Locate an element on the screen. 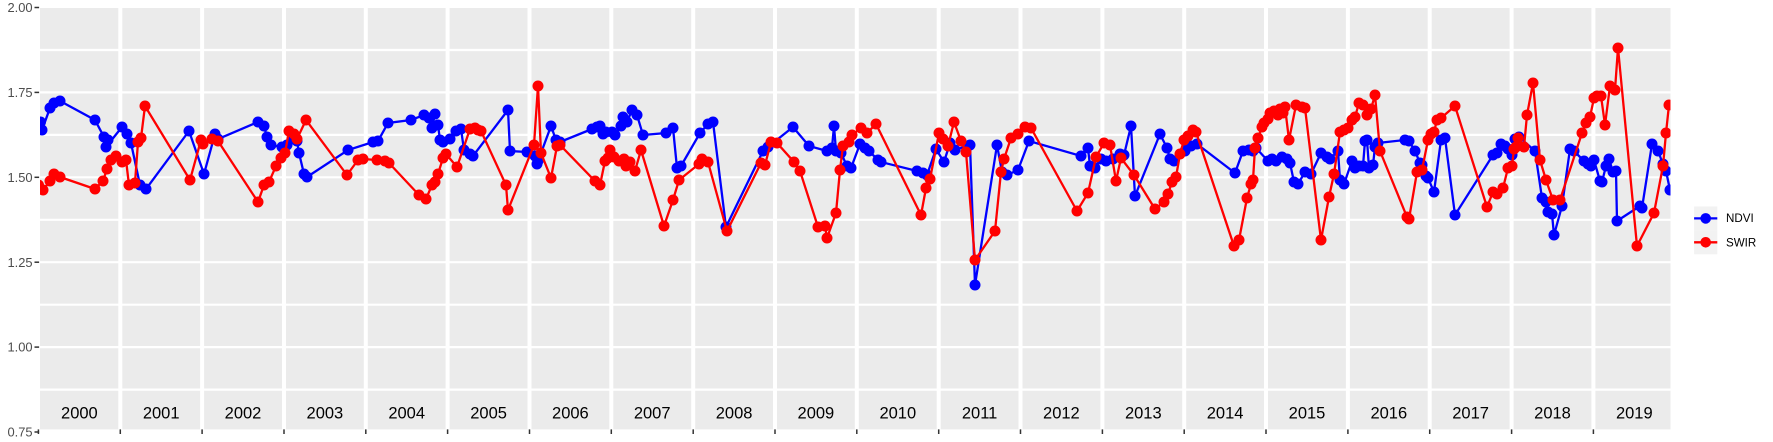 The height and width of the screenshot is (442, 1773). svg-text: 2006 is located at coordinates (570, 414).